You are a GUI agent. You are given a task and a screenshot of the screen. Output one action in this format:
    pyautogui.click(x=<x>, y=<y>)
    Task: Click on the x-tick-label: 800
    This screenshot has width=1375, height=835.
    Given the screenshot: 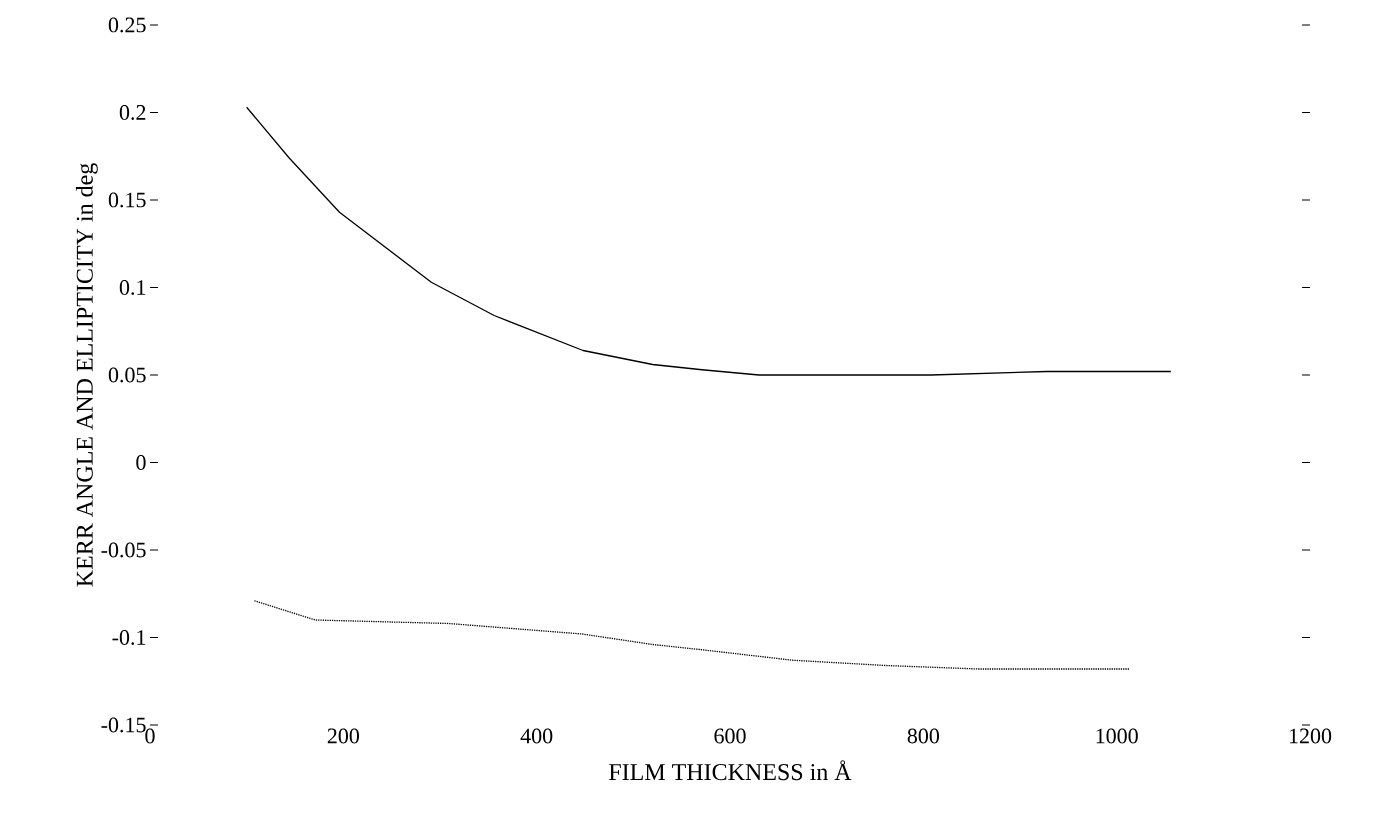 What is the action you would take?
    pyautogui.click(x=923, y=736)
    